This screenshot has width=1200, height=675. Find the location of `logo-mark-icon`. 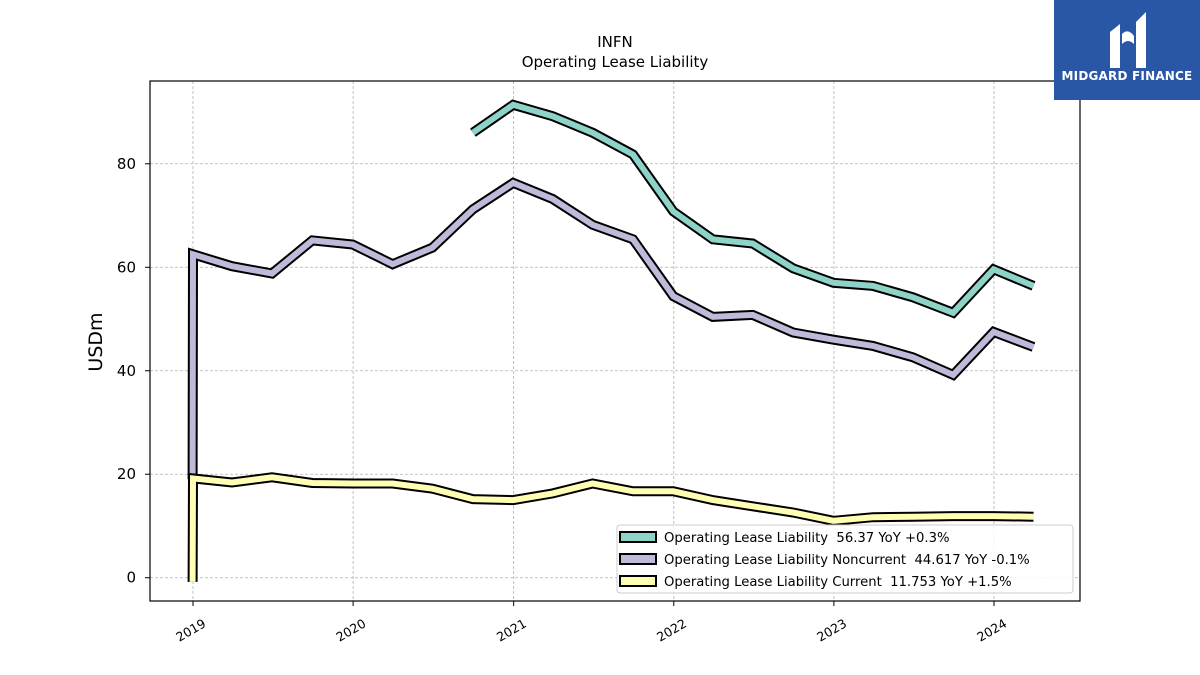

logo-mark-icon is located at coordinates (1128, 40).